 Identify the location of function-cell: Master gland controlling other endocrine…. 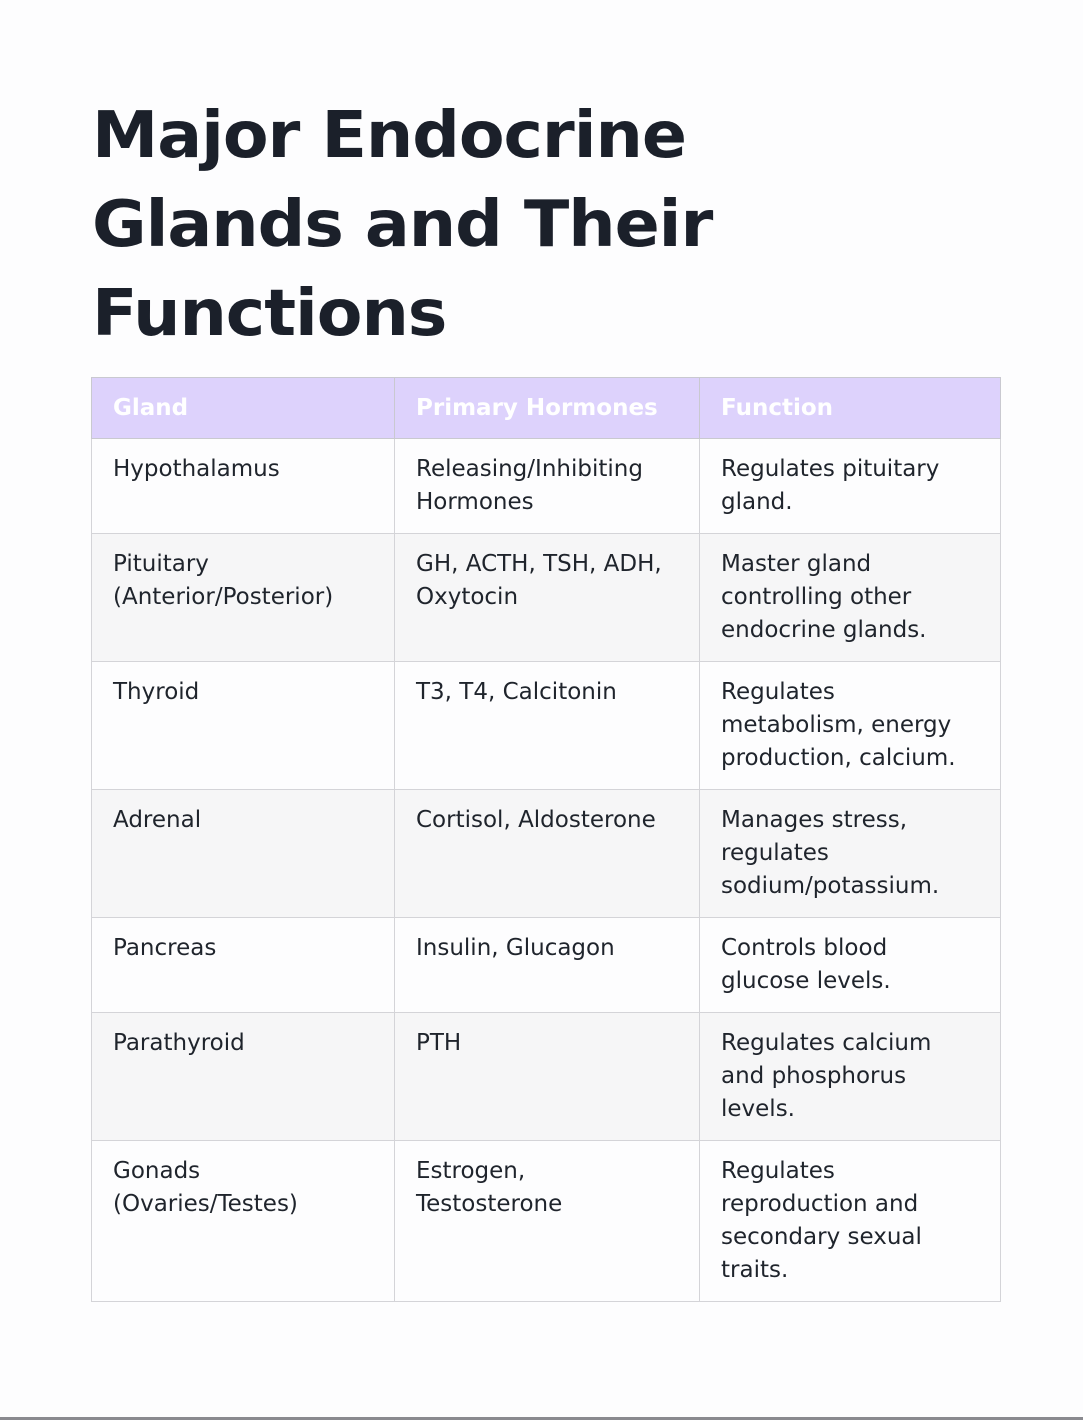
(850, 597).